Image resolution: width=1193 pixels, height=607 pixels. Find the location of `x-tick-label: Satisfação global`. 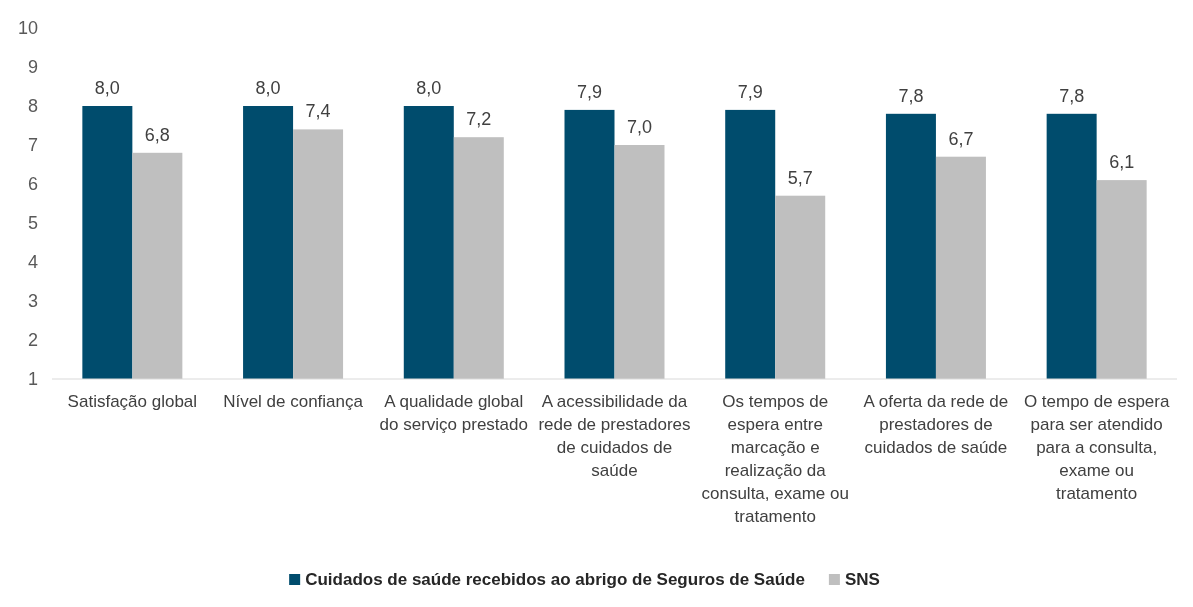

x-tick-label: Satisfação global is located at coordinates (132, 401).